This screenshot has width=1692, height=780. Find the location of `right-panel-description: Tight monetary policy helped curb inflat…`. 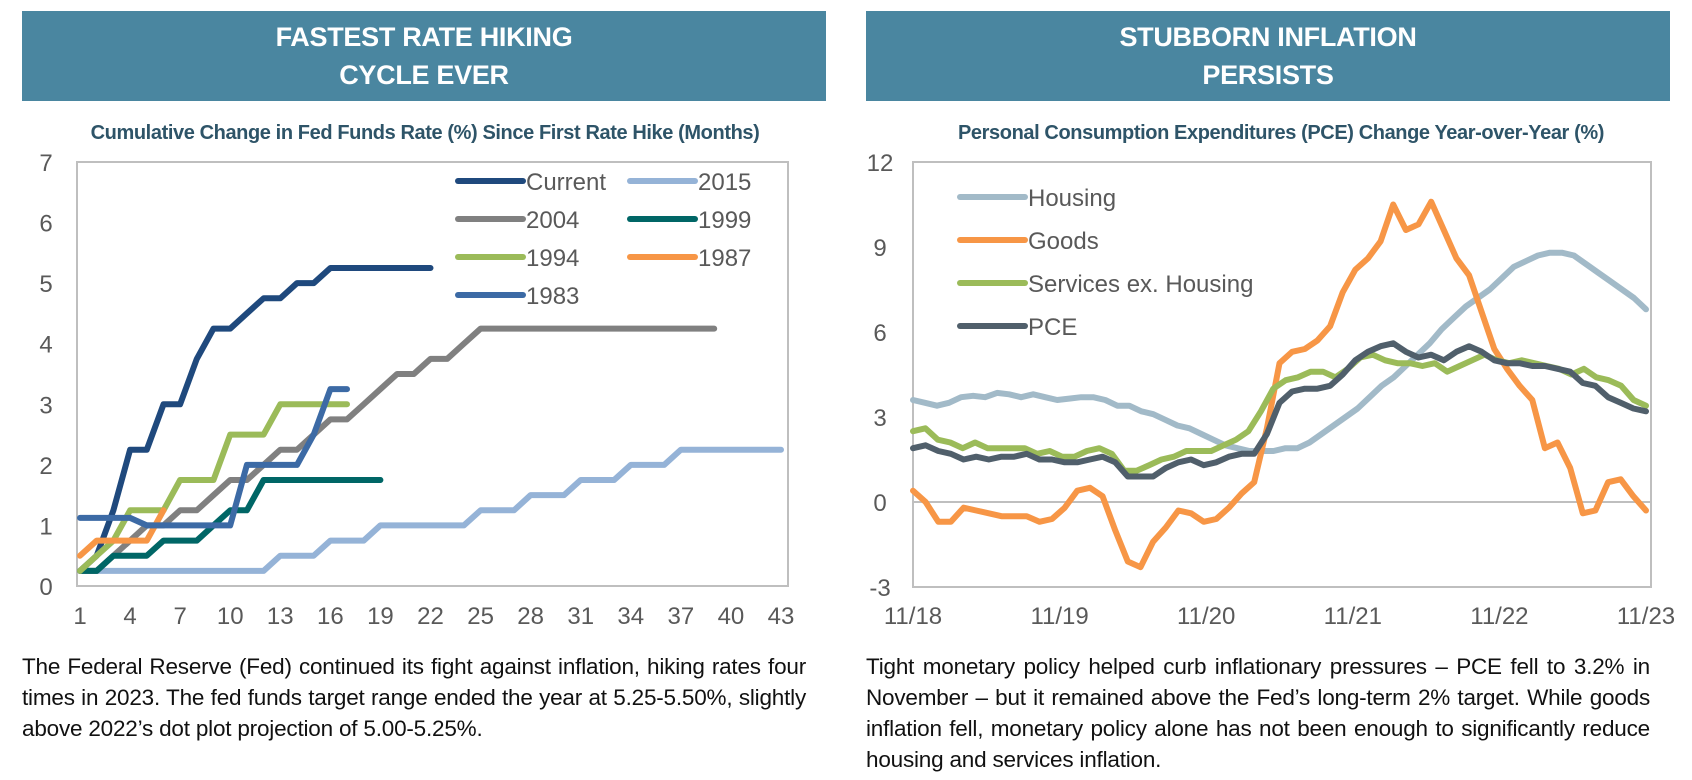

right-panel-description: Tight monetary policy helped curb inflat… is located at coordinates (1258, 713).